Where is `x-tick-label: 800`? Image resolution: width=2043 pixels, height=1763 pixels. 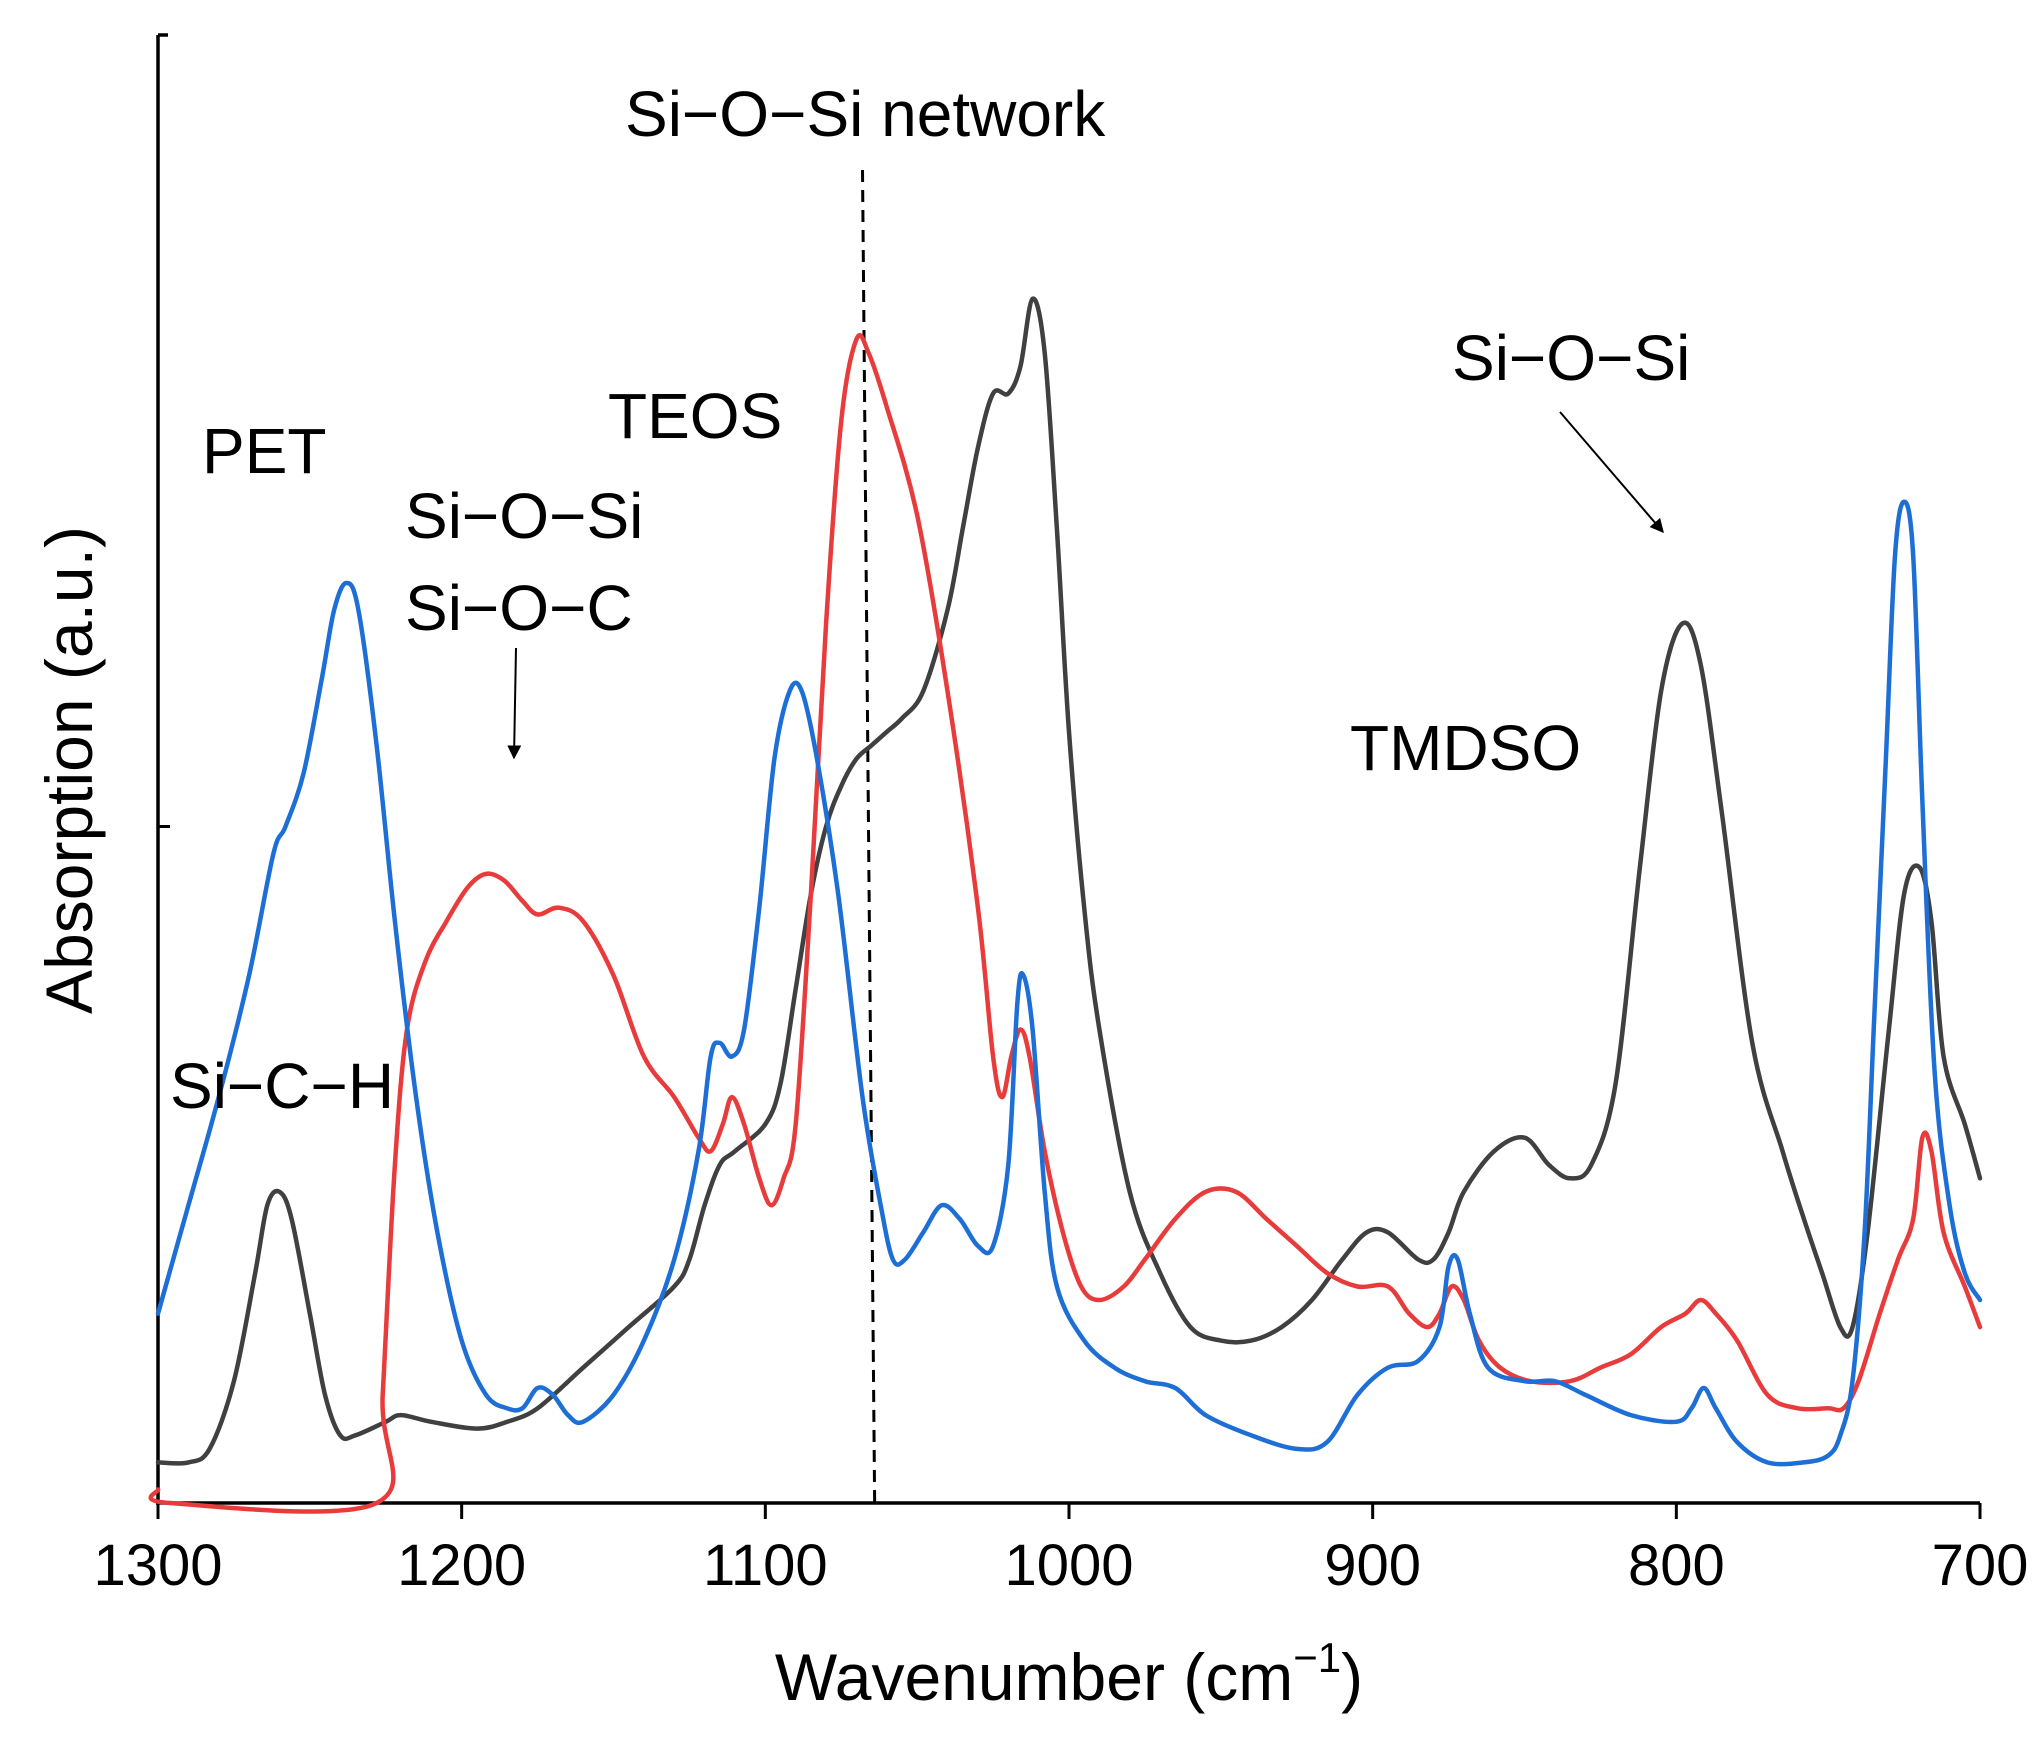
x-tick-label: 800 is located at coordinates (1676, 1565).